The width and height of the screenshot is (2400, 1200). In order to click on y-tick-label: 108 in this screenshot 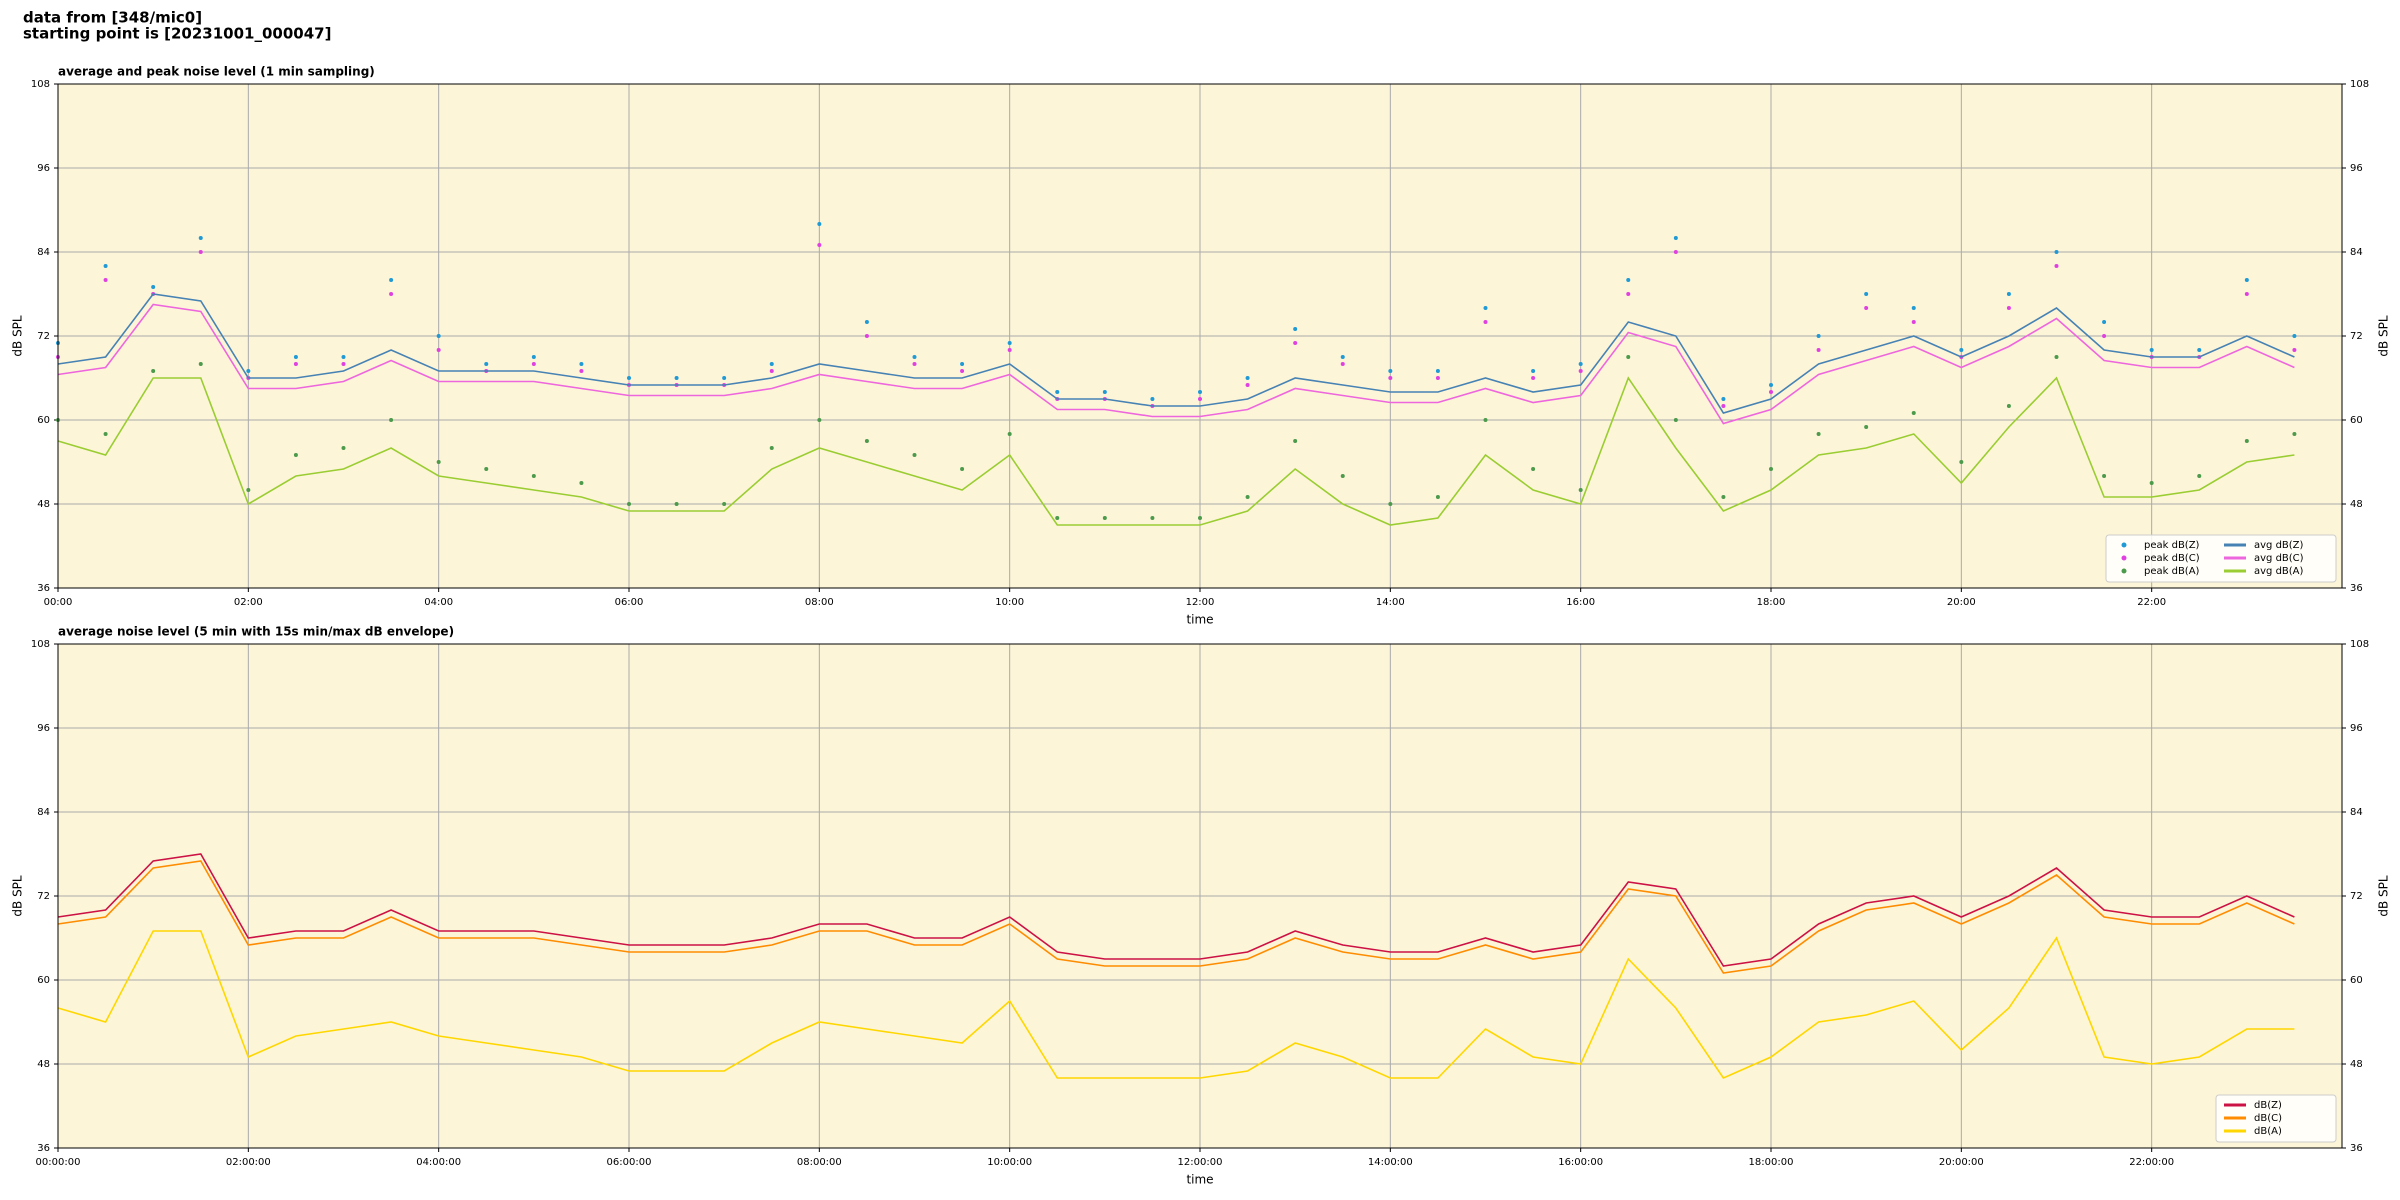, I will do `click(2359, 84)`.